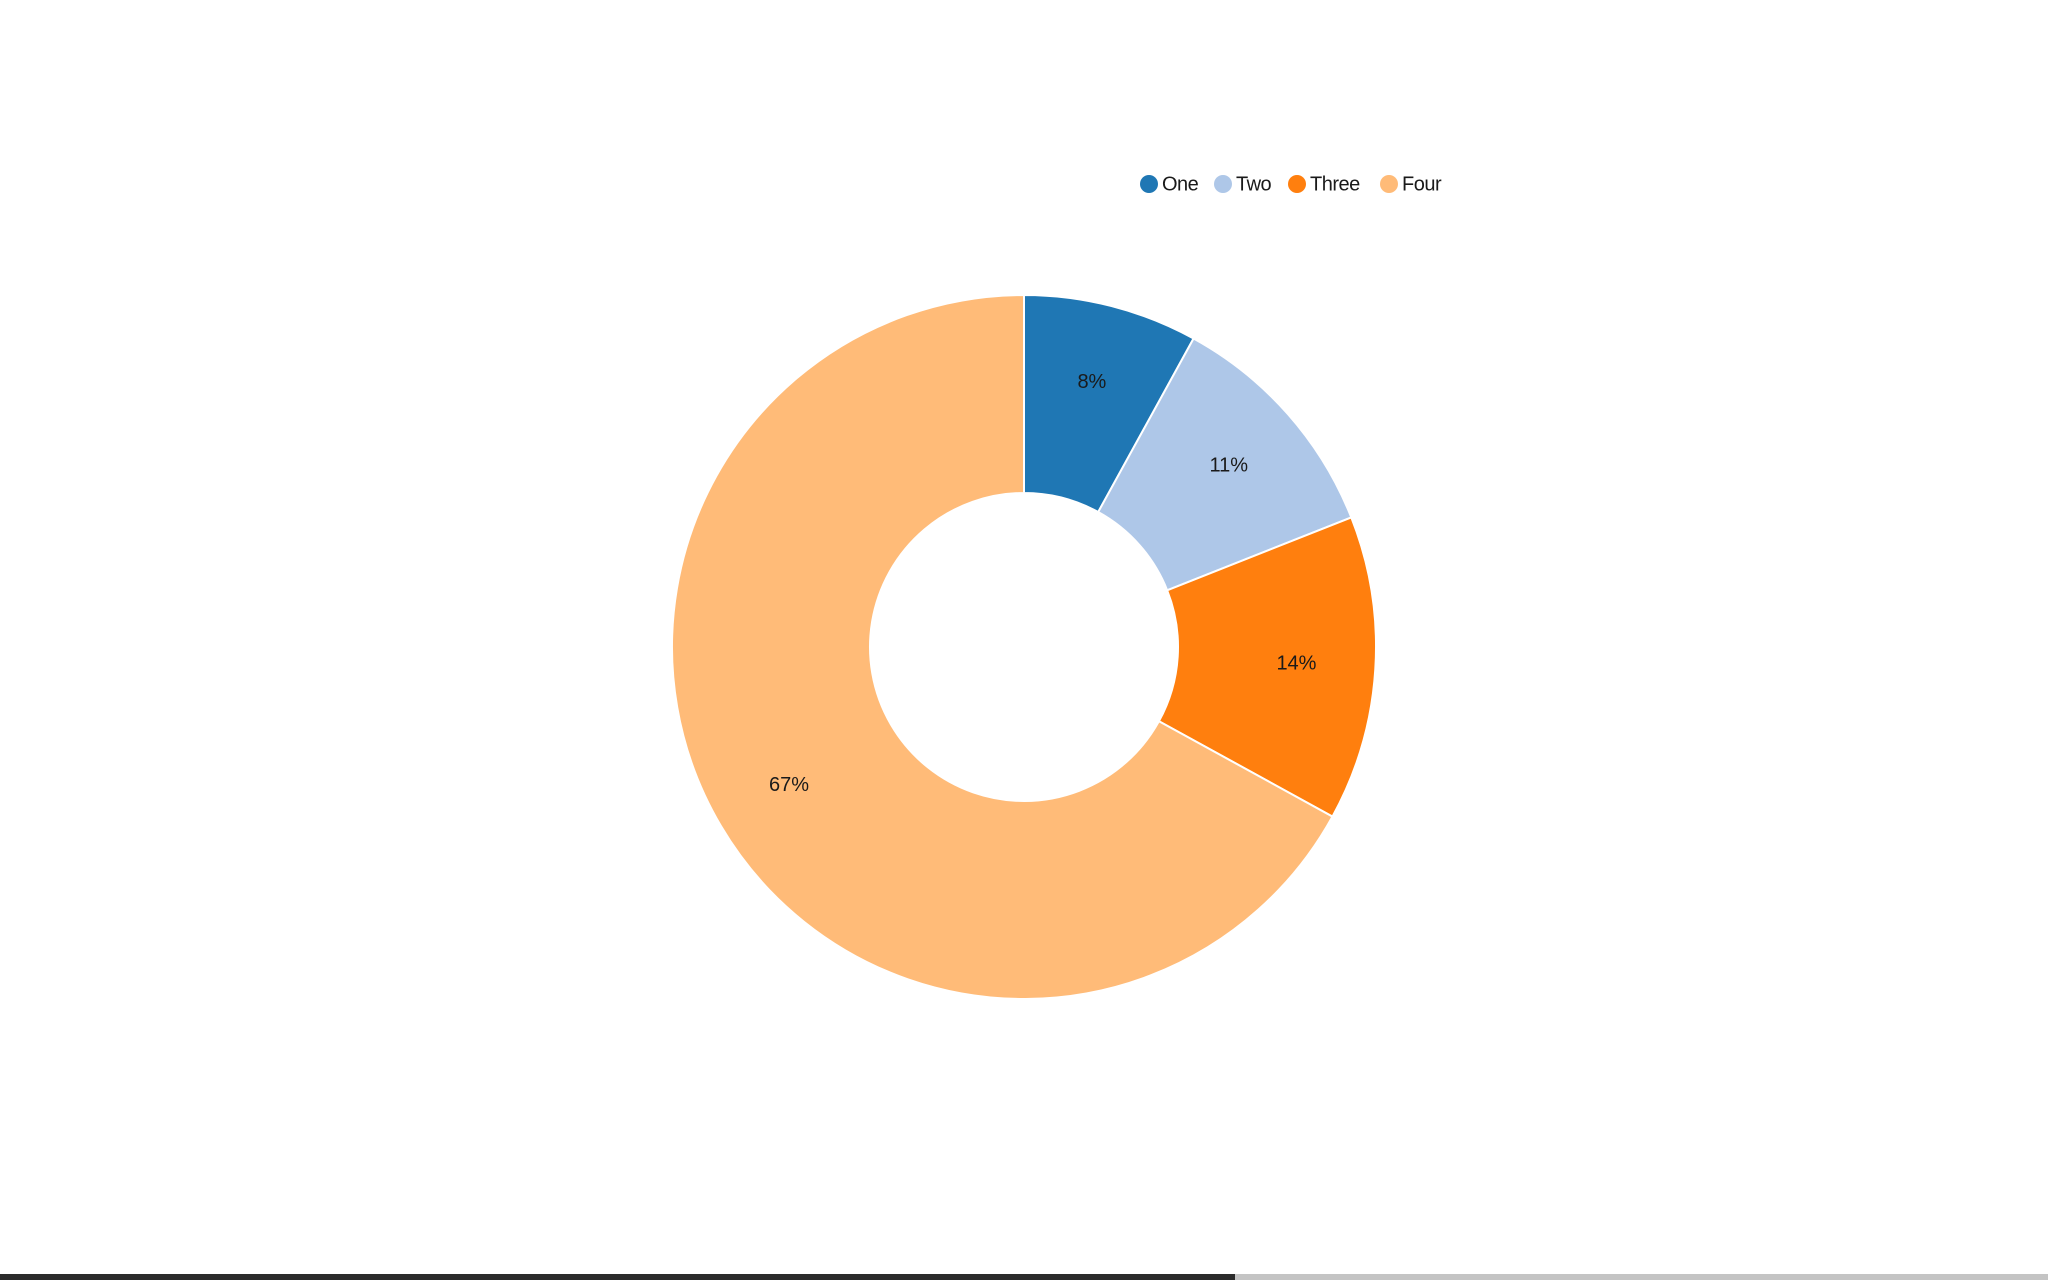 This screenshot has height=1280, width=2048. I want to click on legend: One Two Three Four, so click(1291, 184).